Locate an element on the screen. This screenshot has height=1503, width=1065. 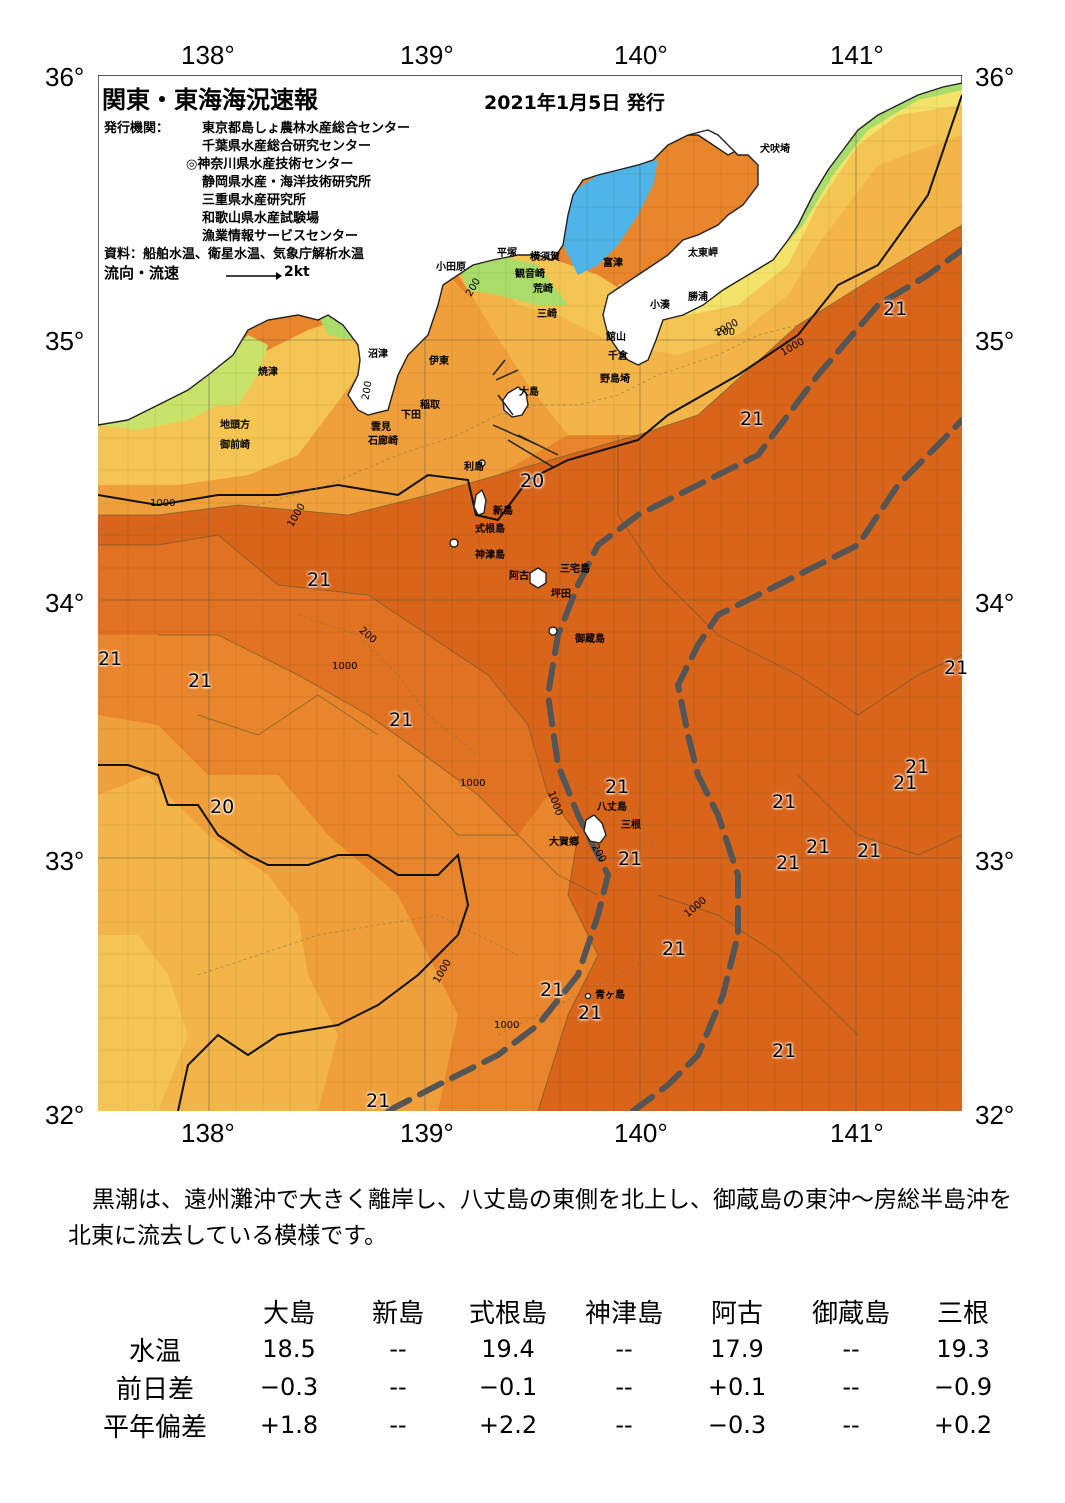
niijima-island is located at coordinates (480, 502).